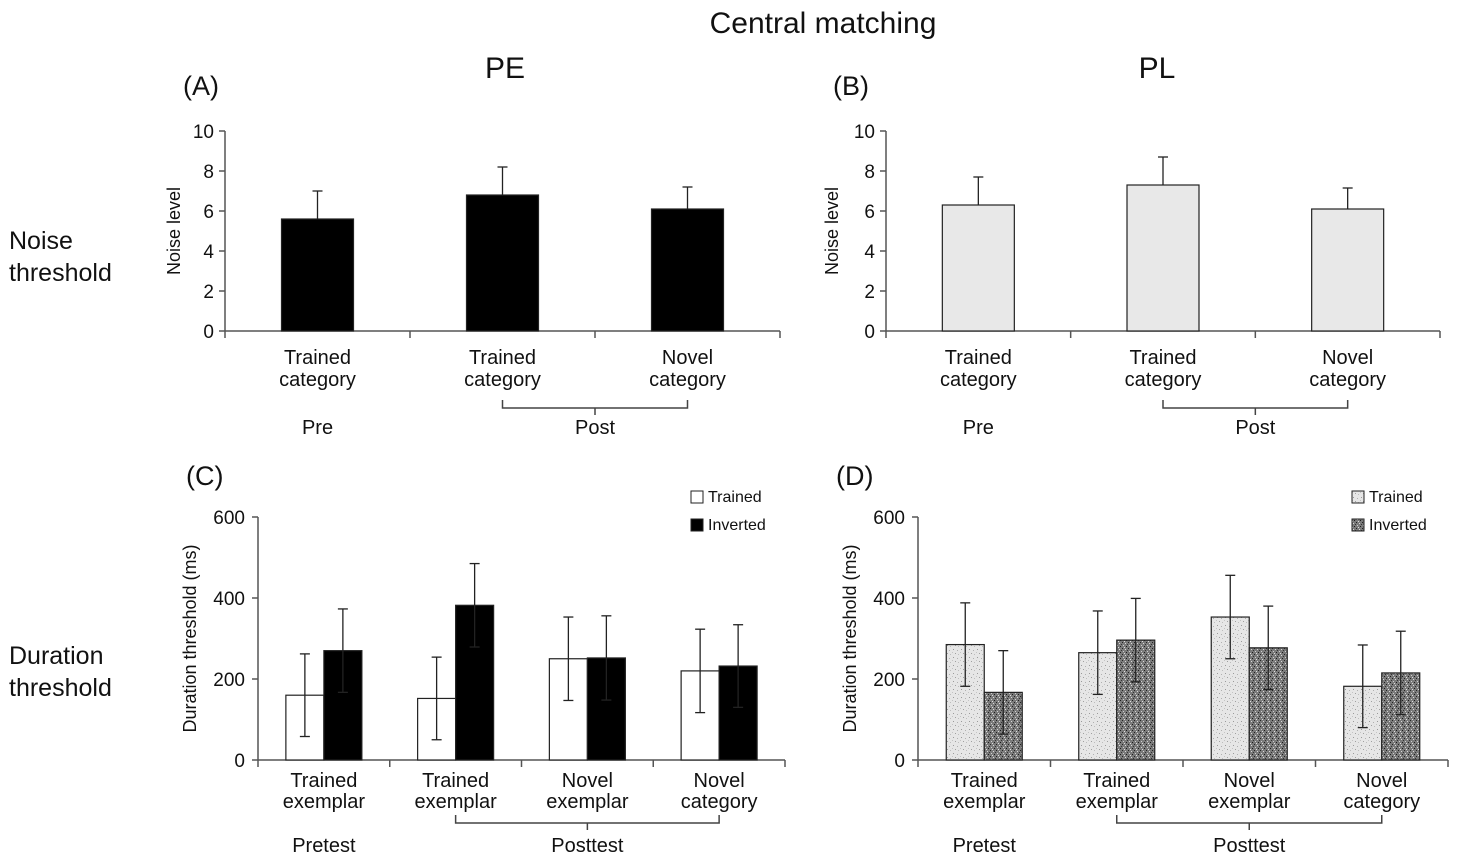  What do you see at coordinates (854, 476) in the screenshot?
I see `panel-label: (D)` at bounding box center [854, 476].